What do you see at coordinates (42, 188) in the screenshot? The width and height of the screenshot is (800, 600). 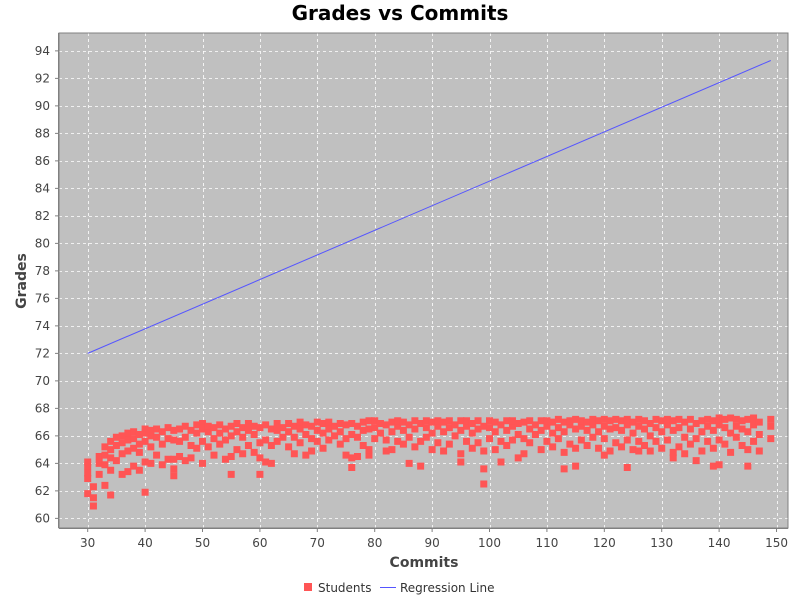 I see `y-tick-label: 84` at bounding box center [42, 188].